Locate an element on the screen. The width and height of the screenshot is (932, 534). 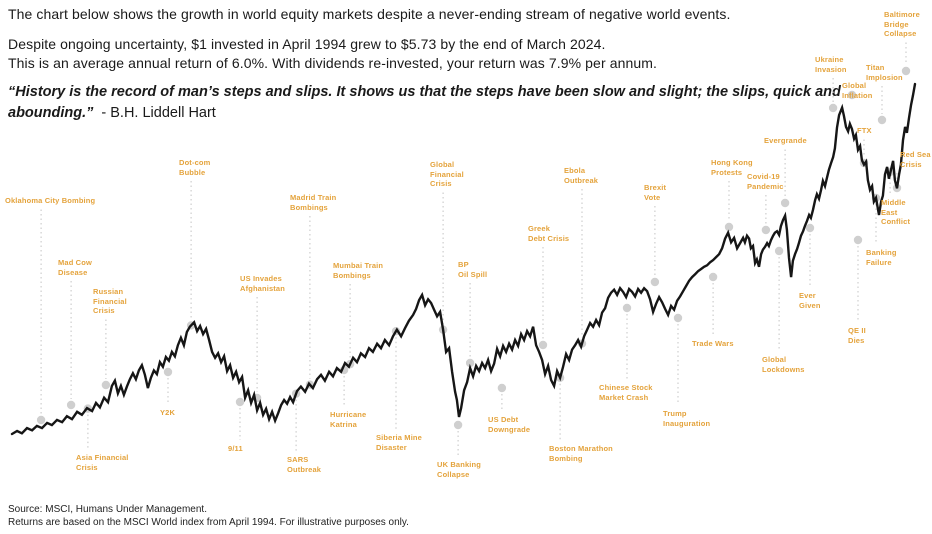
event-label: Titan Implosion is located at coordinates (884, 72).